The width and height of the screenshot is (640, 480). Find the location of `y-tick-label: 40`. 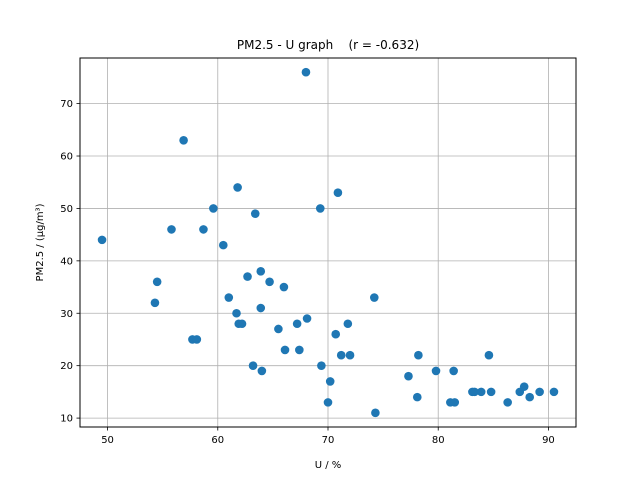

y-tick-label: 40 is located at coordinates (66, 261).